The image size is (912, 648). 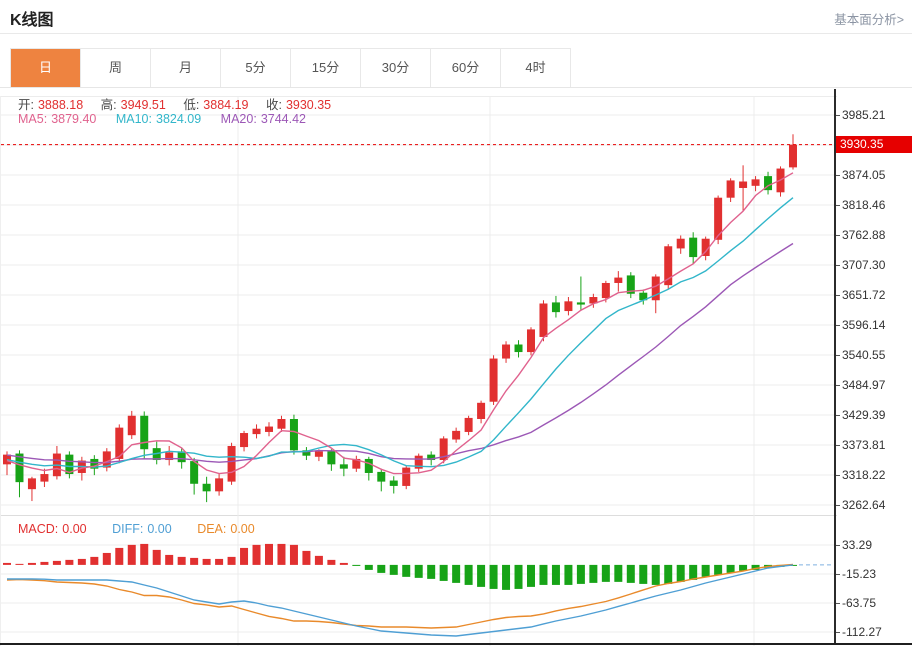 I want to click on axis-tick-label: 3818.46, so click(x=860, y=205).